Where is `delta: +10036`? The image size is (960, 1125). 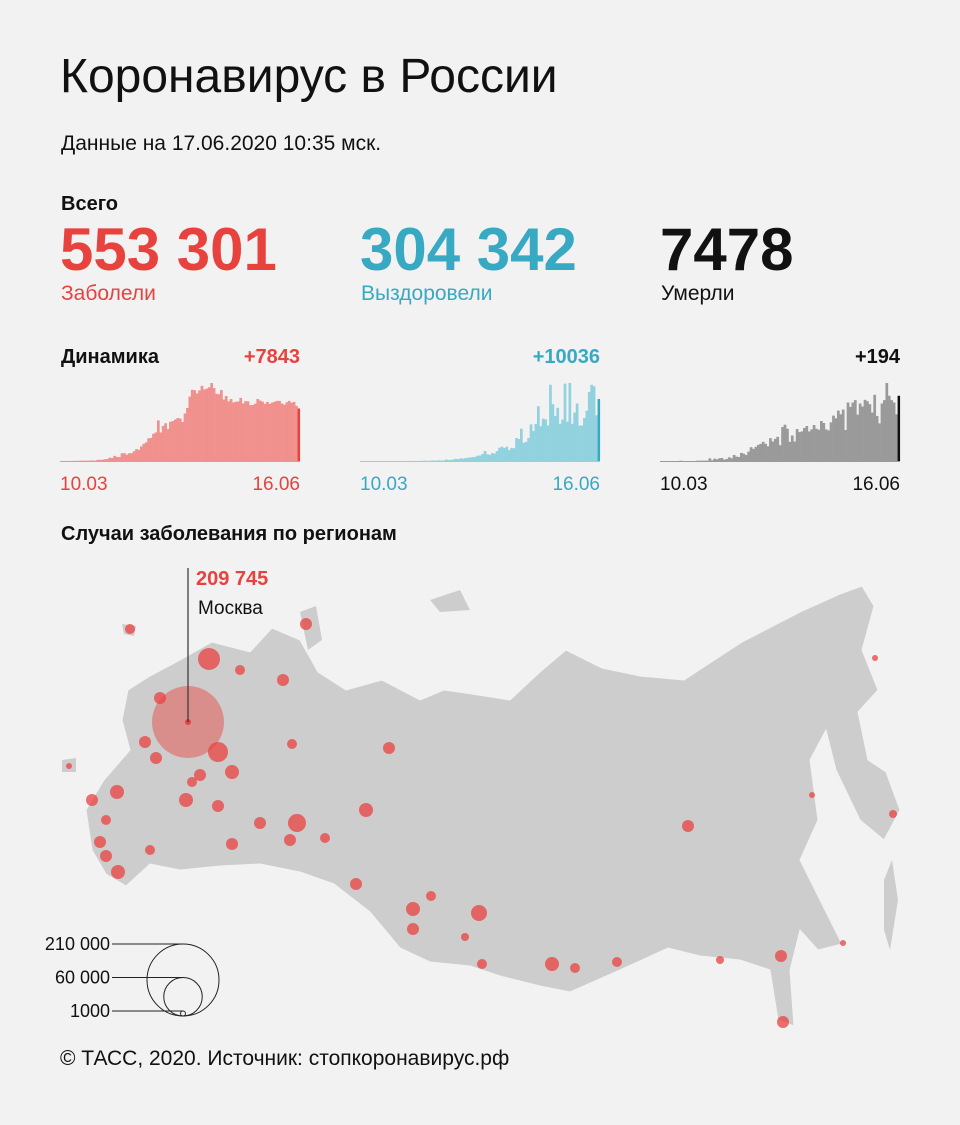
delta: +10036 is located at coordinates (566, 357).